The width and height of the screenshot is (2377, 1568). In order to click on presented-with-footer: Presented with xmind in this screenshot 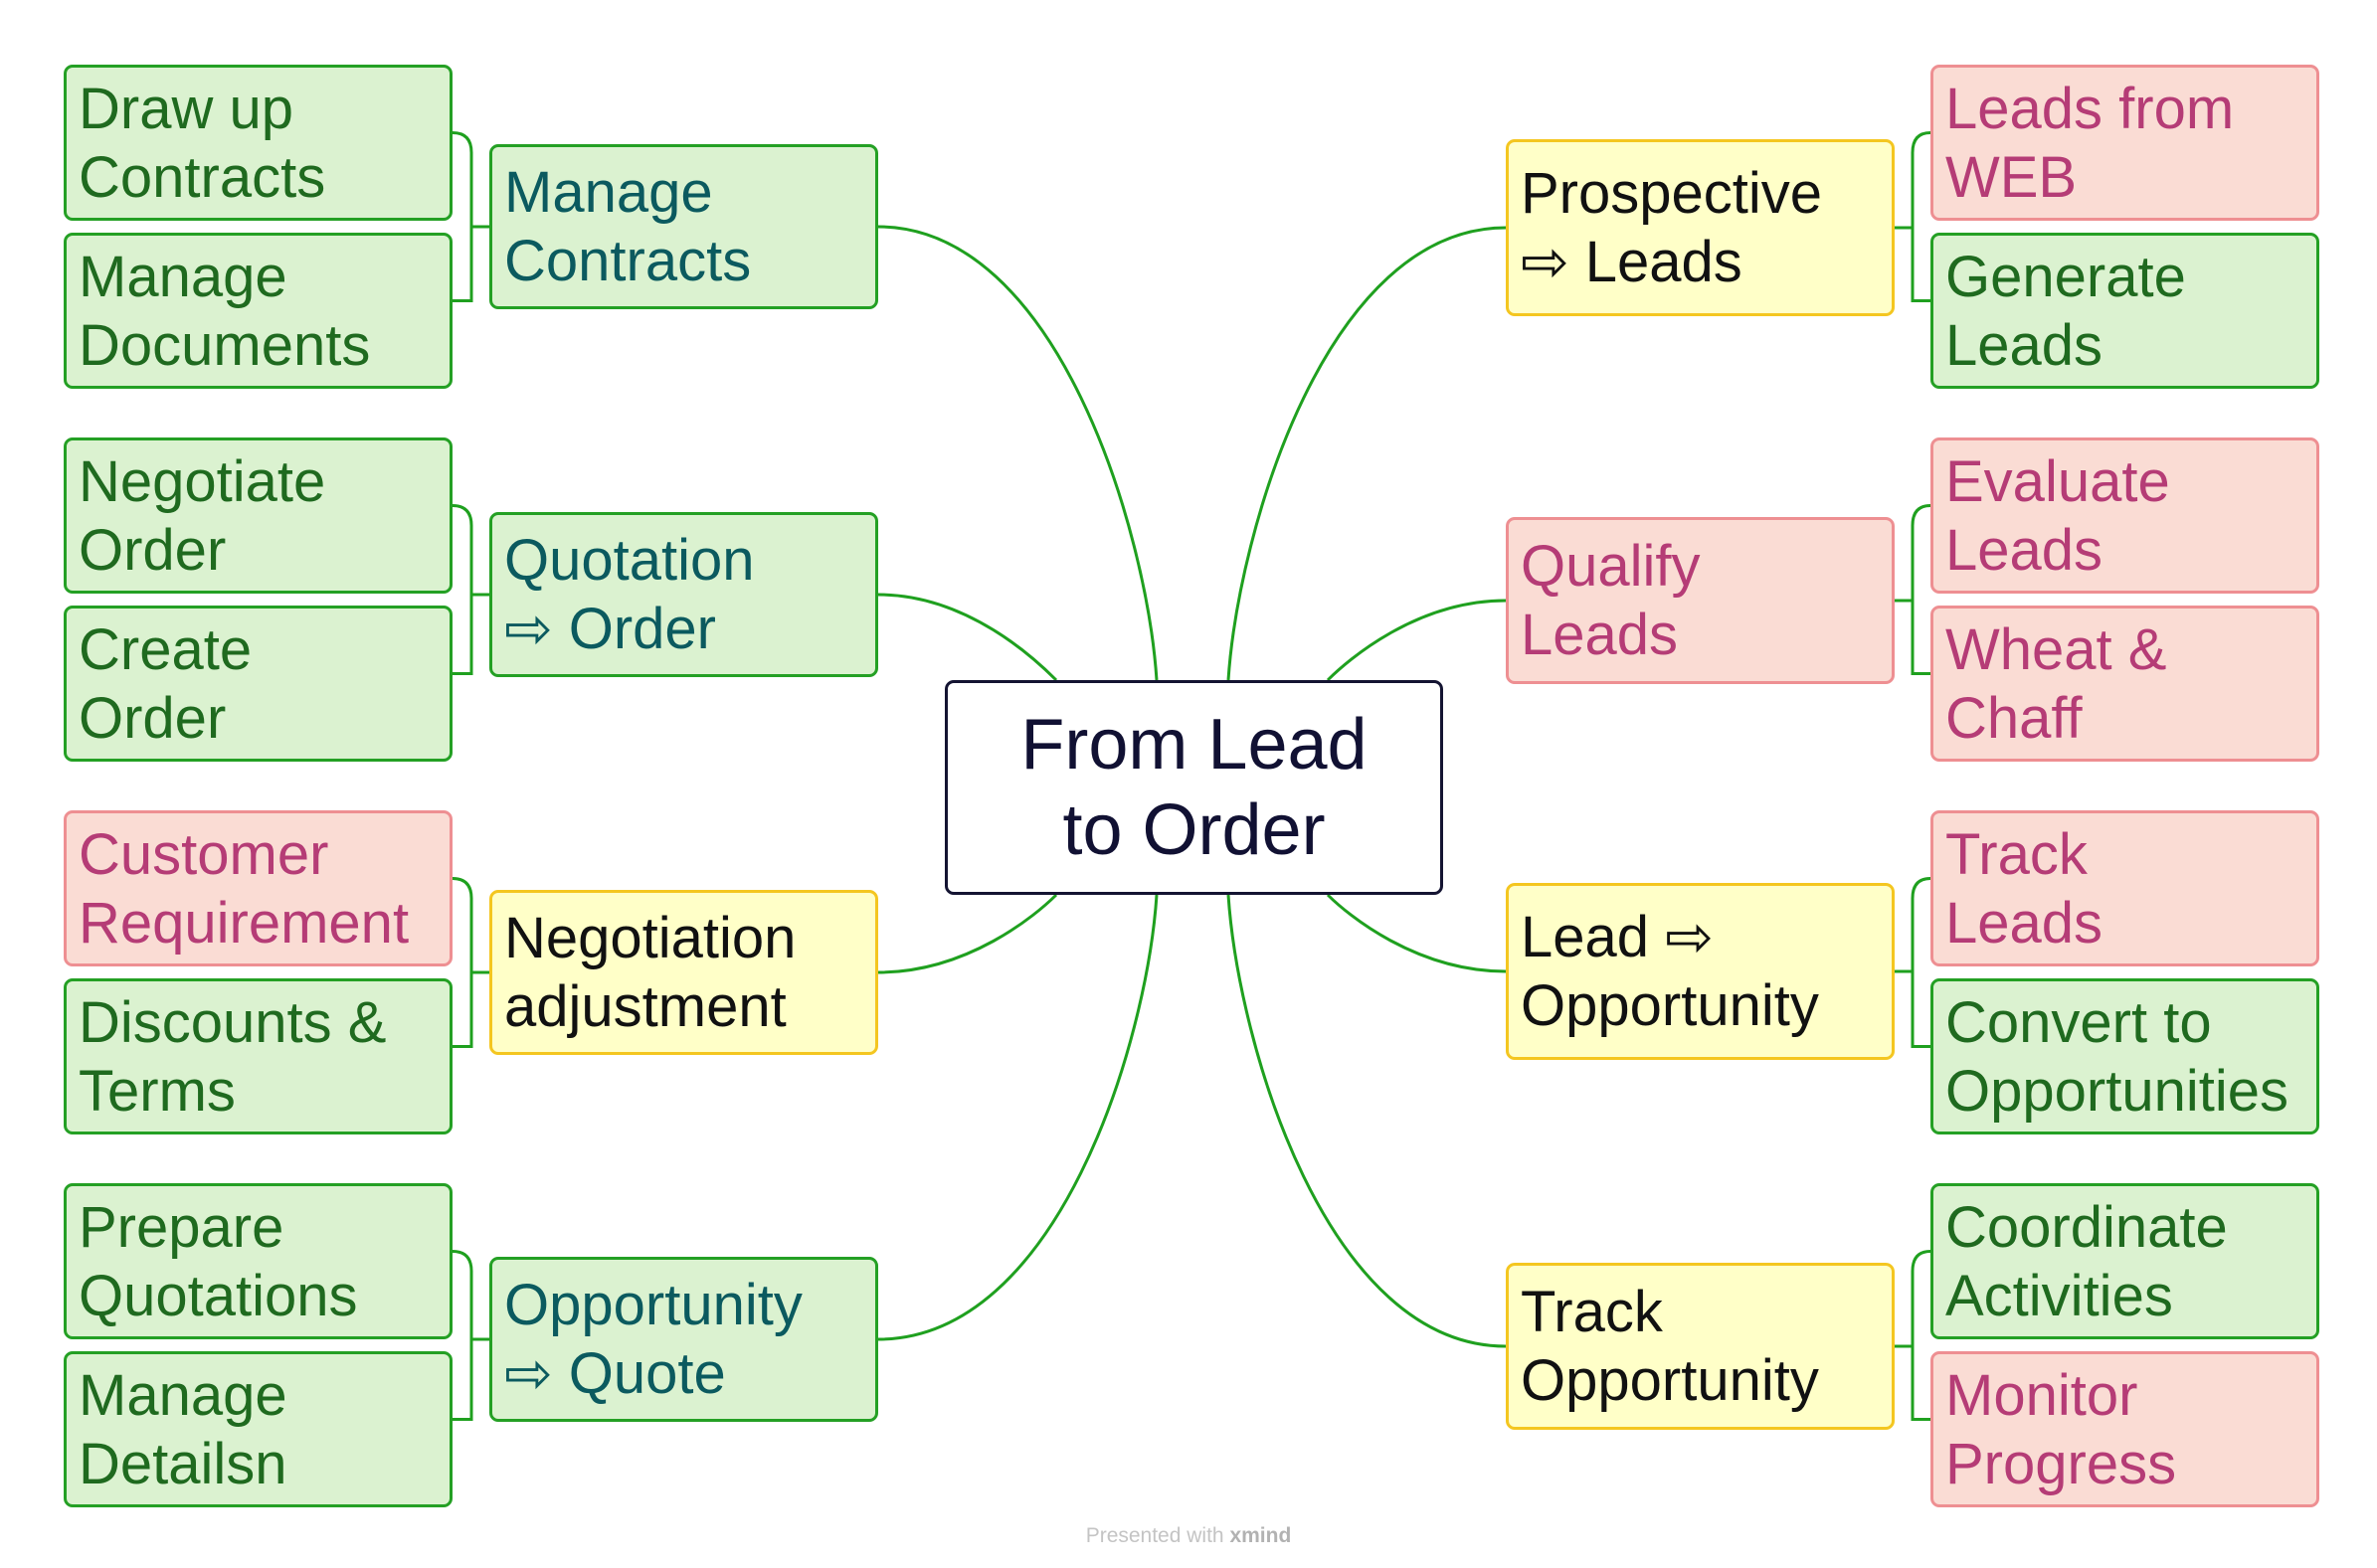, I will do `click(1188, 1536)`.